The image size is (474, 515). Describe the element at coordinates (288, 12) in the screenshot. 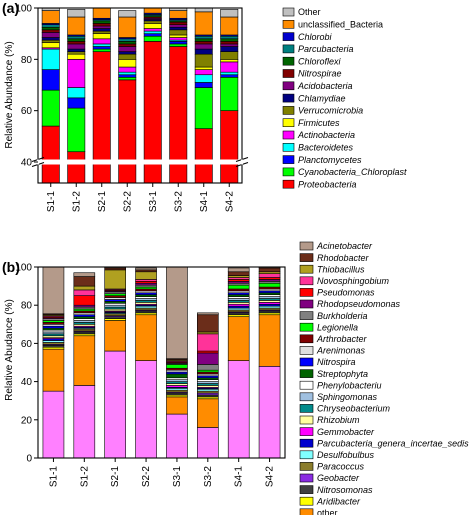

I see `legend-swatch-other` at that location.